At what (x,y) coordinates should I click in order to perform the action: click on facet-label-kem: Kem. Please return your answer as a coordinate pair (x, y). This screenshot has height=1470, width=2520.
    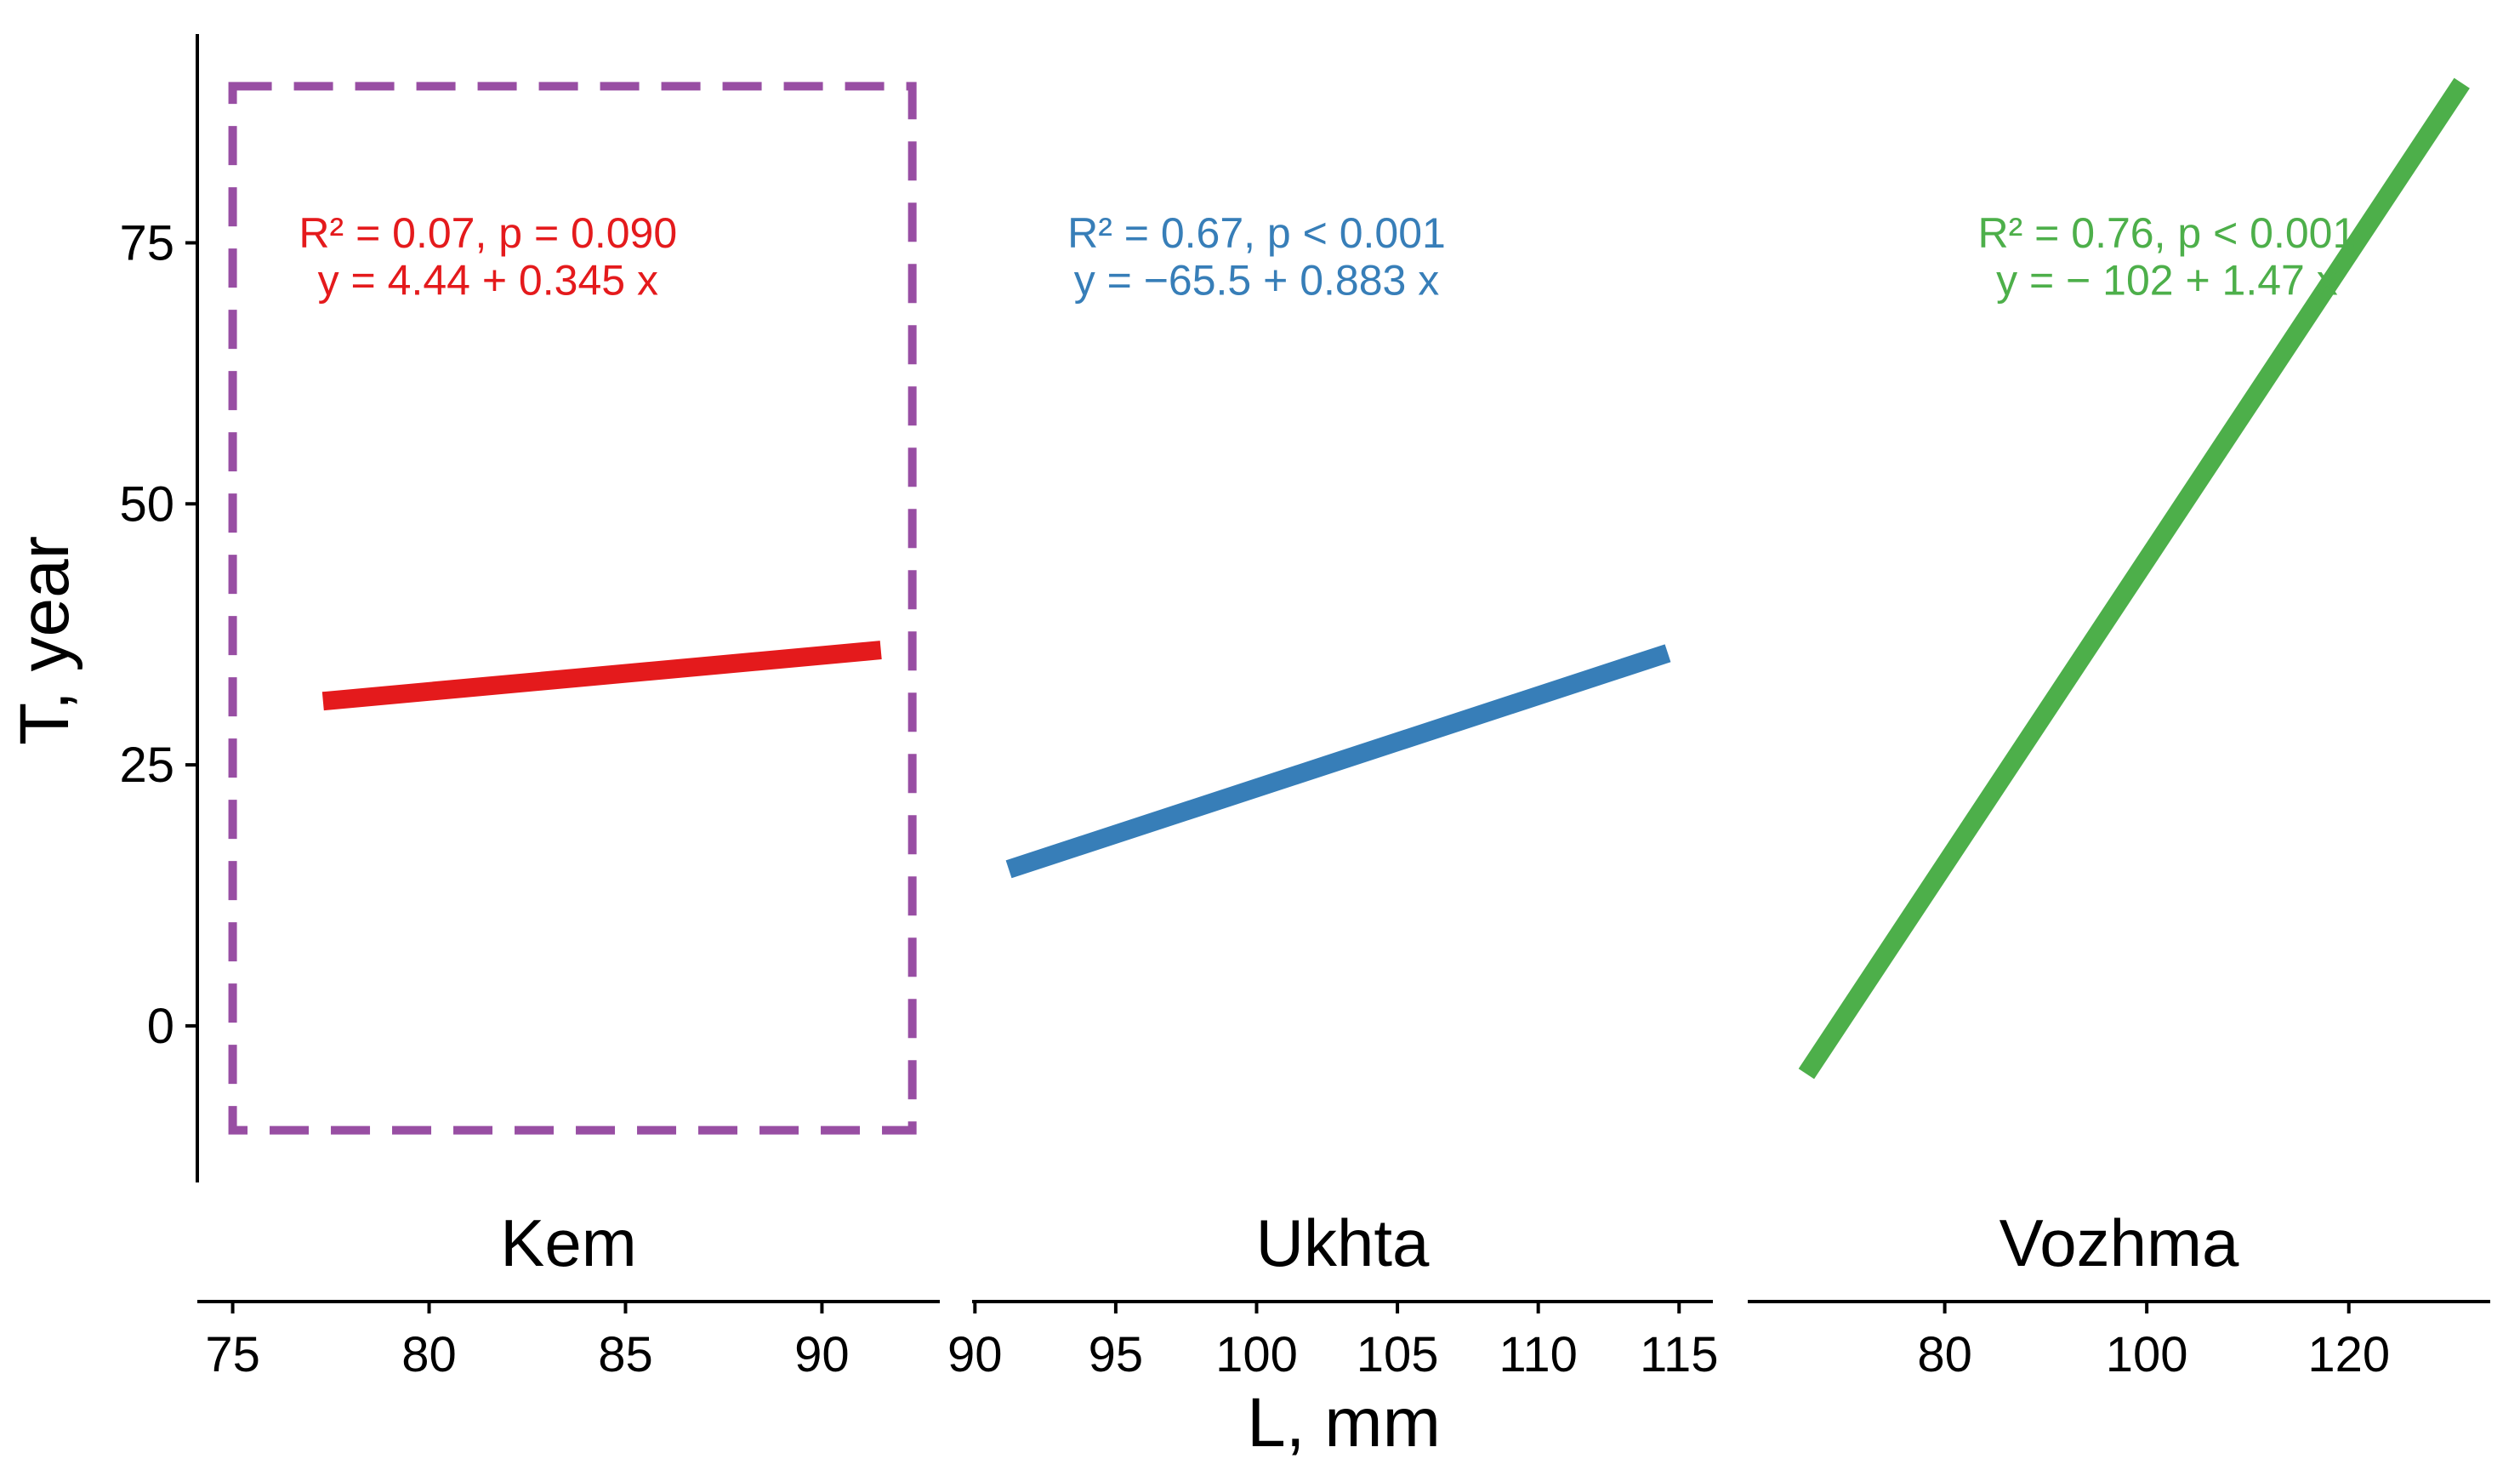
    Looking at the image, I should click on (568, 1242).